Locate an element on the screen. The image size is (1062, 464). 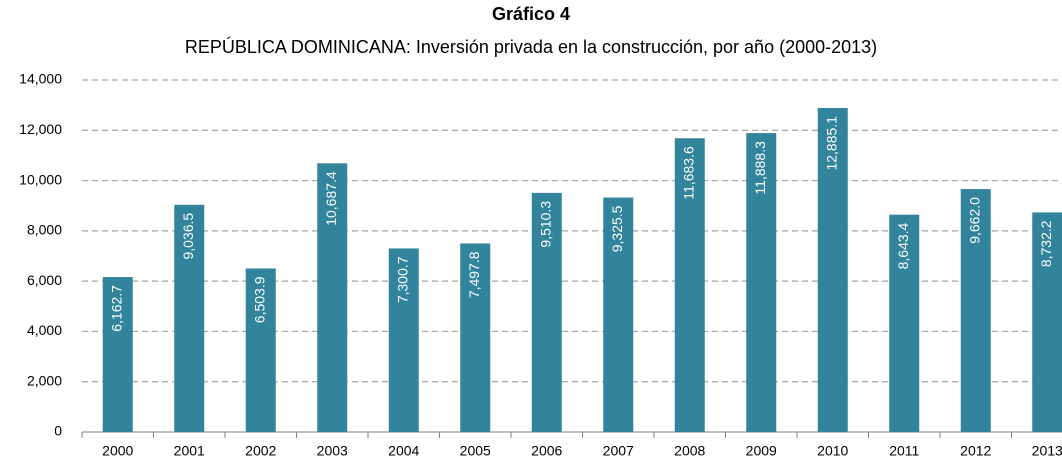
chart-title: Gráfico 4 is located at coordinates (531, 14).